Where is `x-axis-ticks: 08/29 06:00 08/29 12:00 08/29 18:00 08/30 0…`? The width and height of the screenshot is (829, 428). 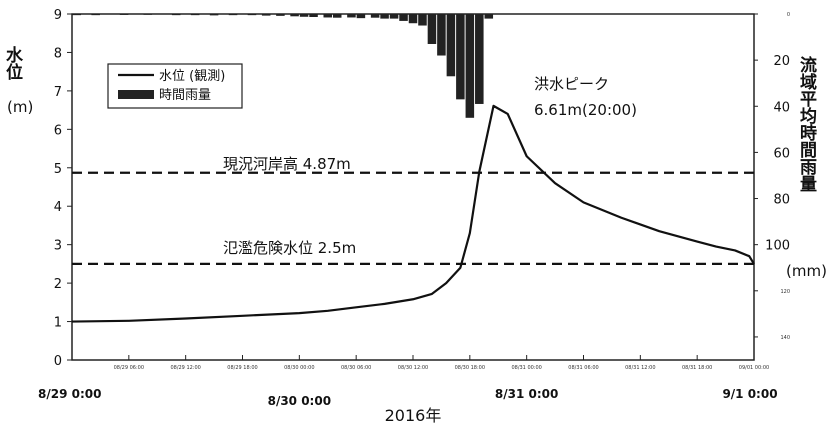
x-axis-ticks: 08/29 06:00 08/29 12:00 08/29 18:00 08/30 0… is located at coordinates (408, 381).